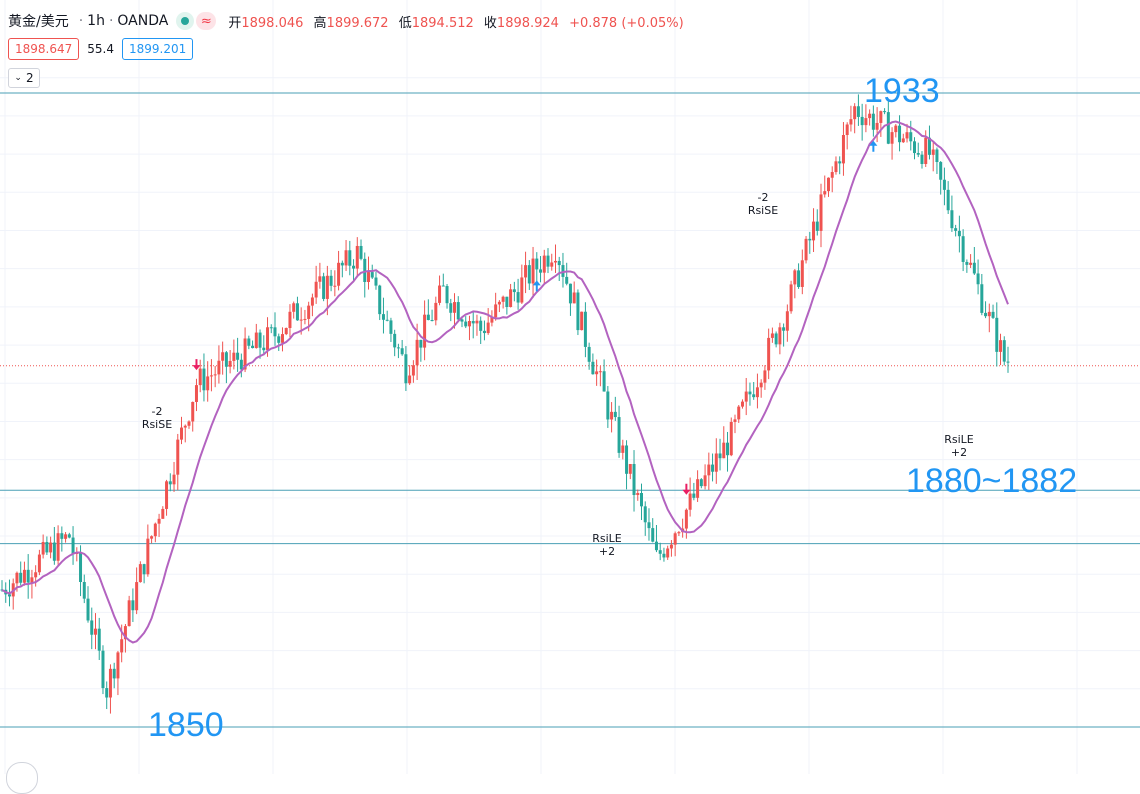 The image size is (1140, 794). What do you see at coordinates (44, 49) in the screenshot?
I see `sell-button: 1898.647` at bounding box center [44, 49].